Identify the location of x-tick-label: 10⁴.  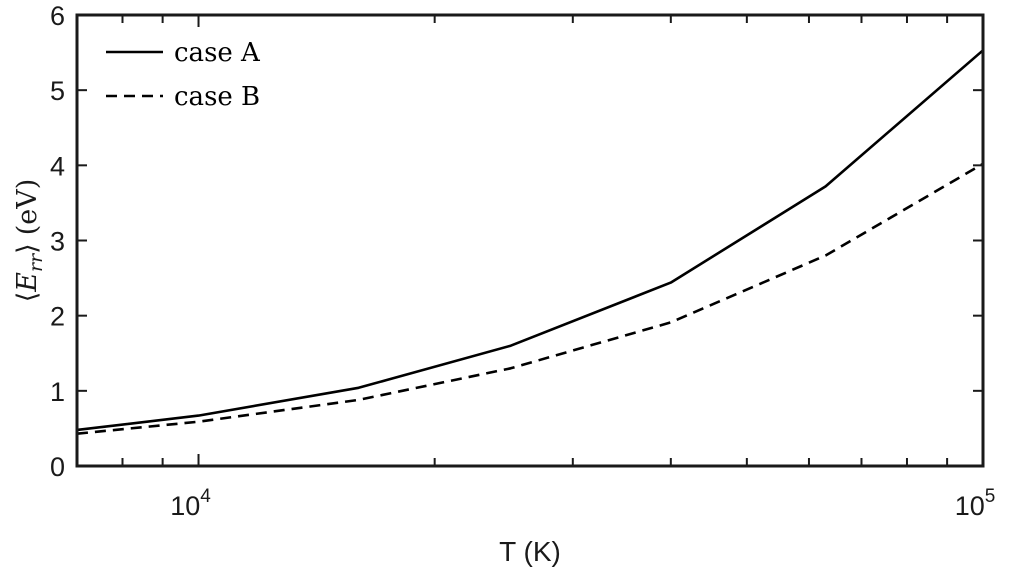
(190, 503).